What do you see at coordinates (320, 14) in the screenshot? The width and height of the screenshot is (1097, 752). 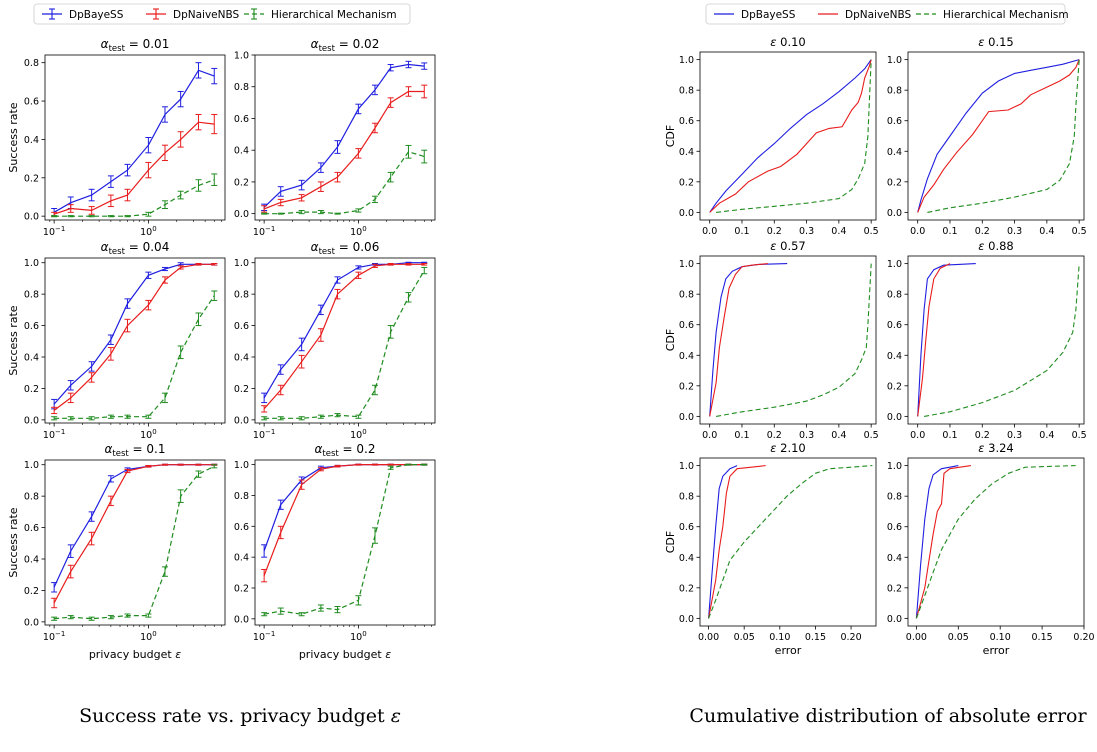 I see `legend-entry-hierarchical-mechanism: Hierarchical Mechanism` at bounding box center [320, 14].